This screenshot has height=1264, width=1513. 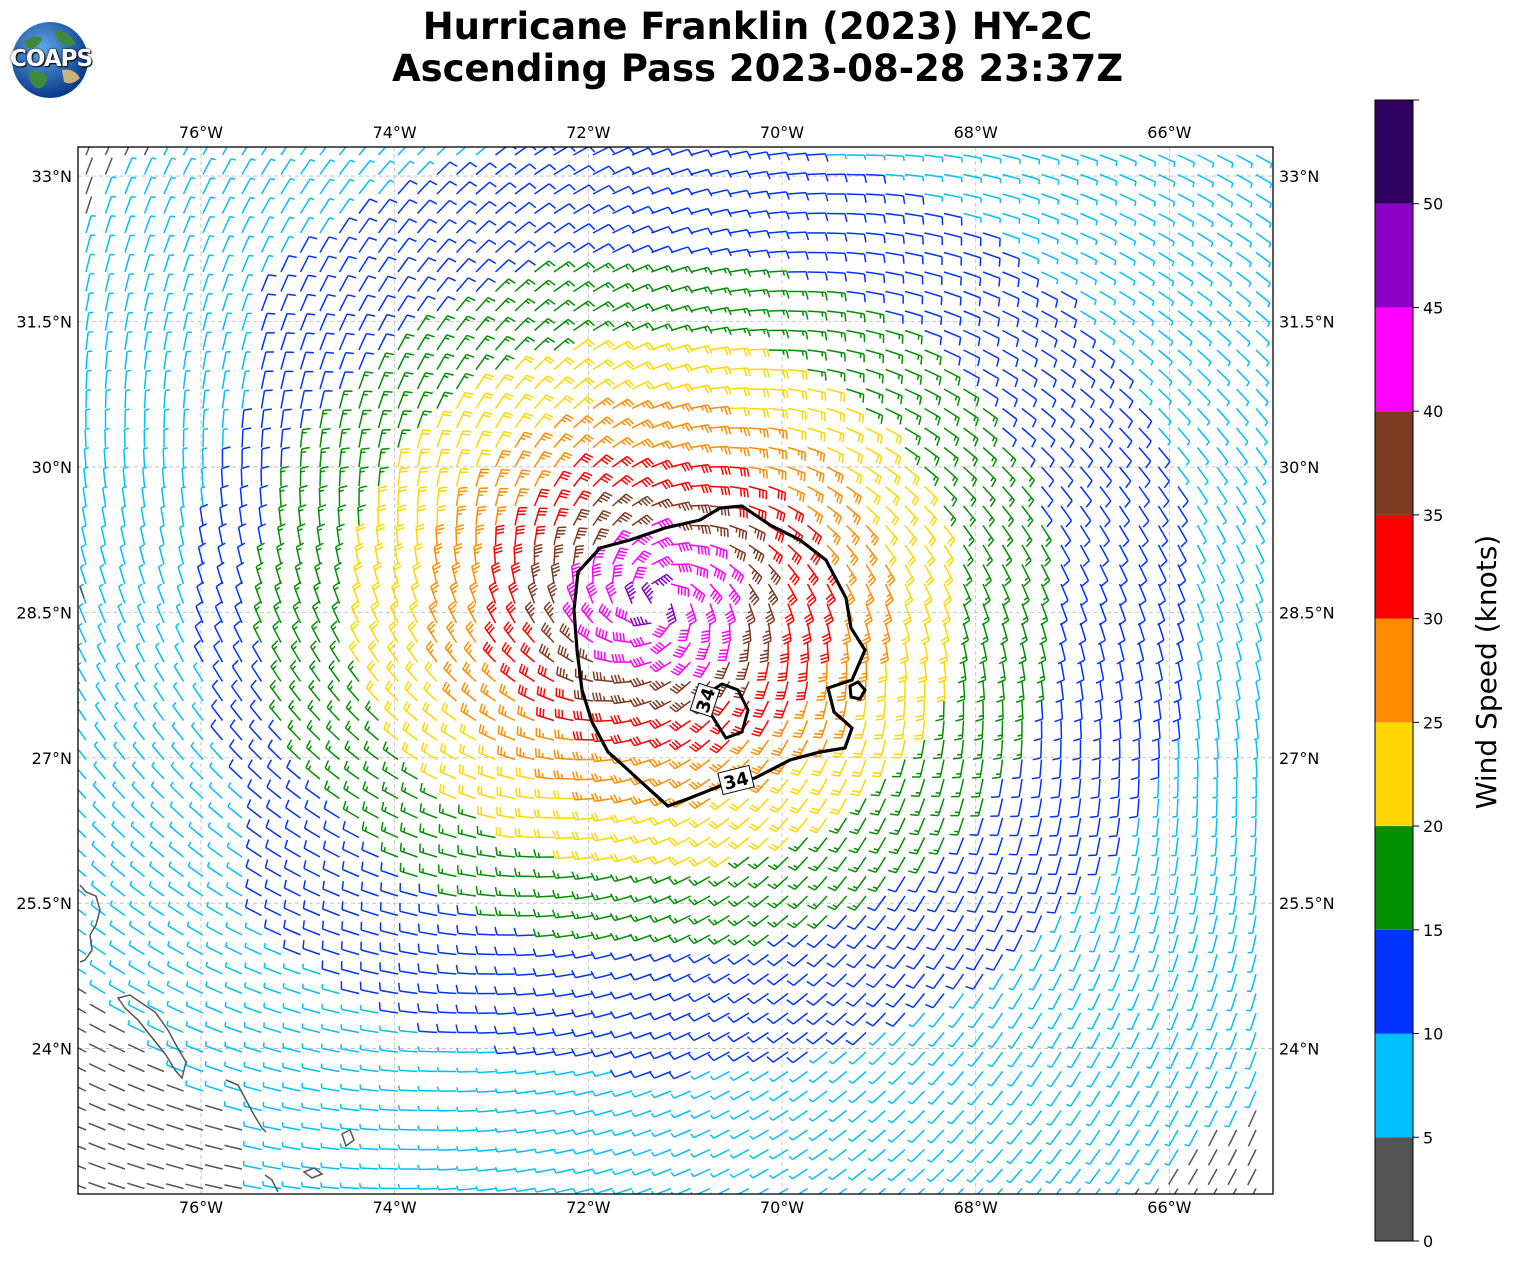 I want to click on colorbar-bin, so click(x=1394, y=152).